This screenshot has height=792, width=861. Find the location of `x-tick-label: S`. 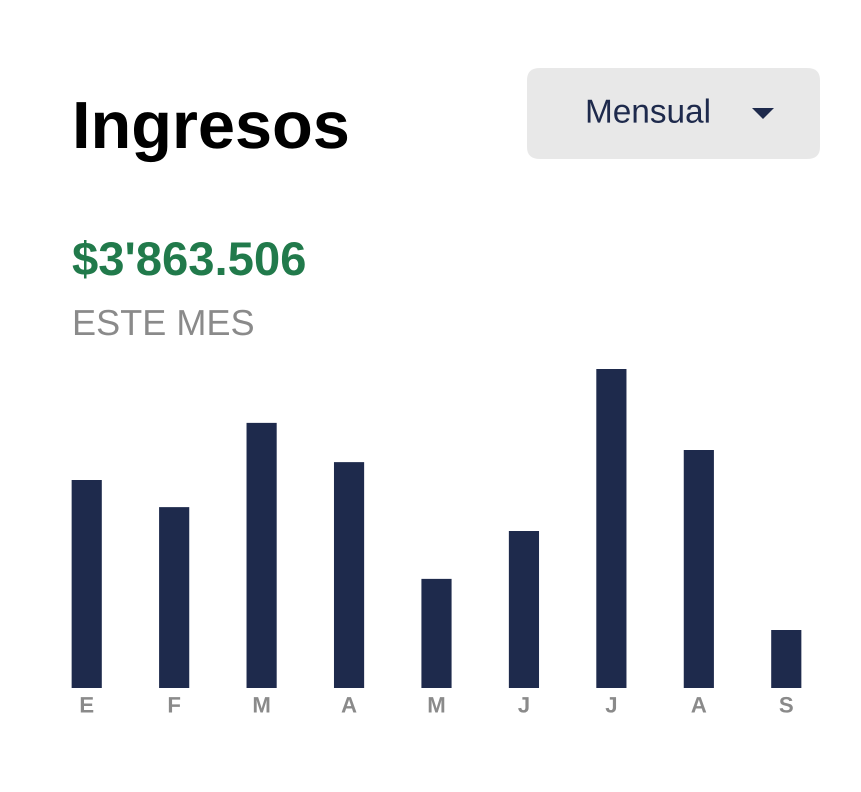

x-tick-label: S is located at coordinates (786, 704).